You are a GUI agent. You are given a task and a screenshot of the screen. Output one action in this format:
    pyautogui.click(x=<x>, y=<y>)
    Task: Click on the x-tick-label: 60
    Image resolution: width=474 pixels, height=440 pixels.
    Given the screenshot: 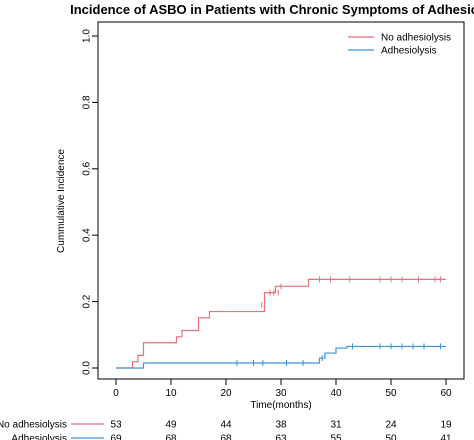 What is the action you would take?
    pyautogui.click(x=446, y=393)
    